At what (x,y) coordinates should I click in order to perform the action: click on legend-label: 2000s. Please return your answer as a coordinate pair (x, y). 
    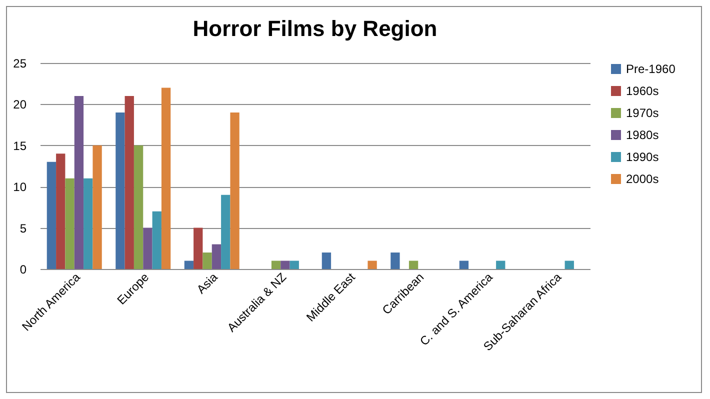
    Looking at the image, I should click on (642, 179).